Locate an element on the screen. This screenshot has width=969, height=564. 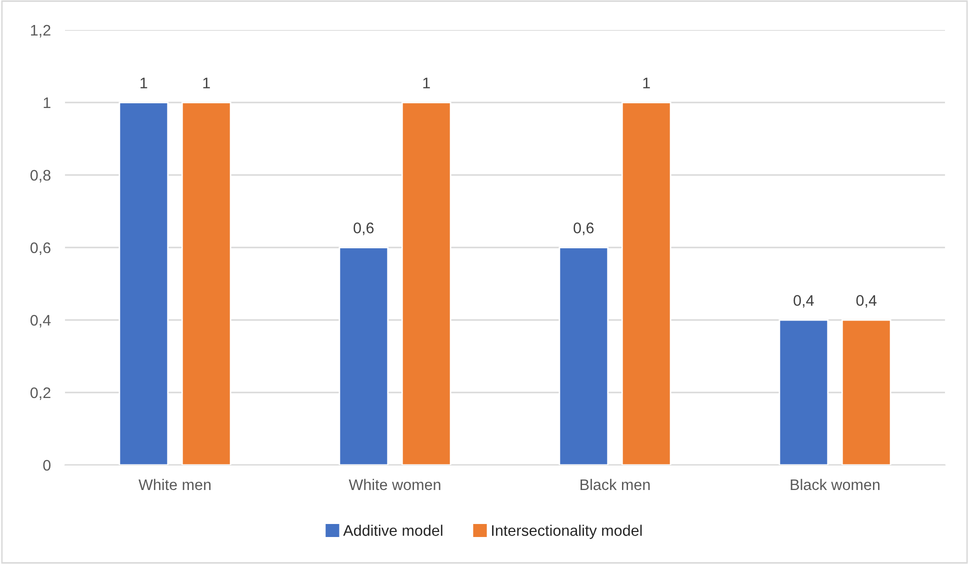
x-tick-label: Black women is located at coordinates (835, 484).